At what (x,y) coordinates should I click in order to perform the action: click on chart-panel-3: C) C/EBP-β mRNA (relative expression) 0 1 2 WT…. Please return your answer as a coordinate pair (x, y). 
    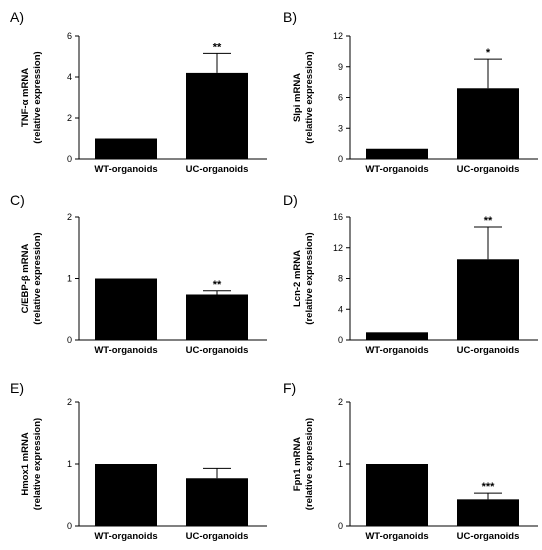
    Looking at the image, I should click on (138, 274).